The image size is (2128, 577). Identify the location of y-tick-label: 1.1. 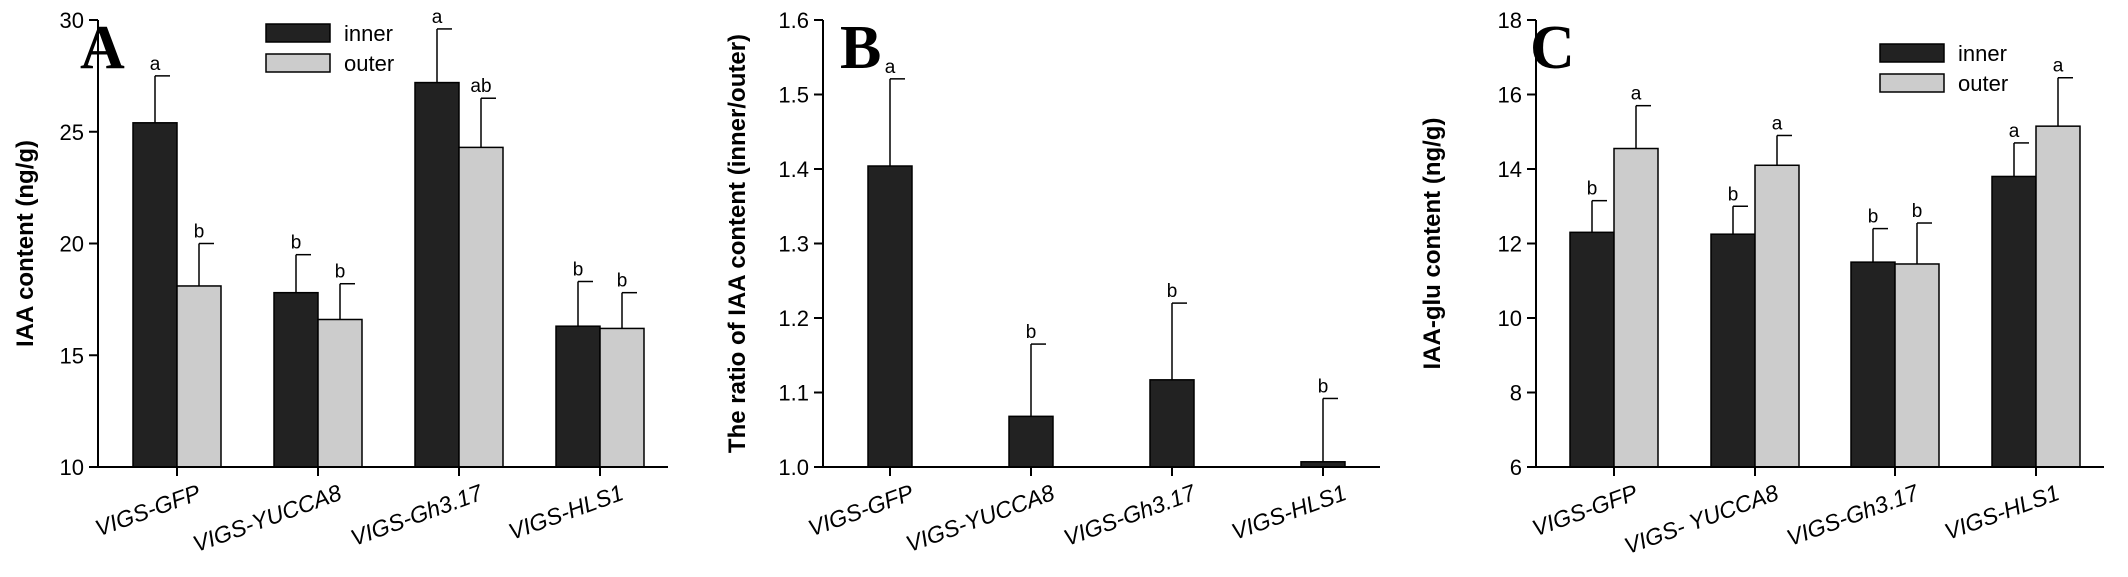
(793, 393).